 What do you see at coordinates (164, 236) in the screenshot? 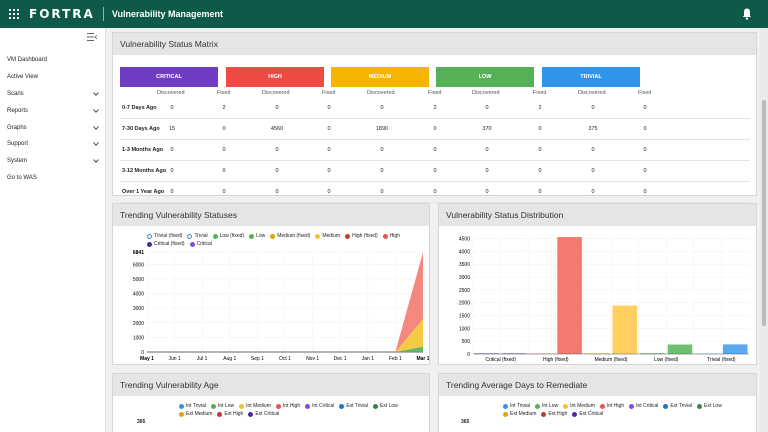
I see `legend-item: Trivial (fixed)` at bounding box center [164, 236].